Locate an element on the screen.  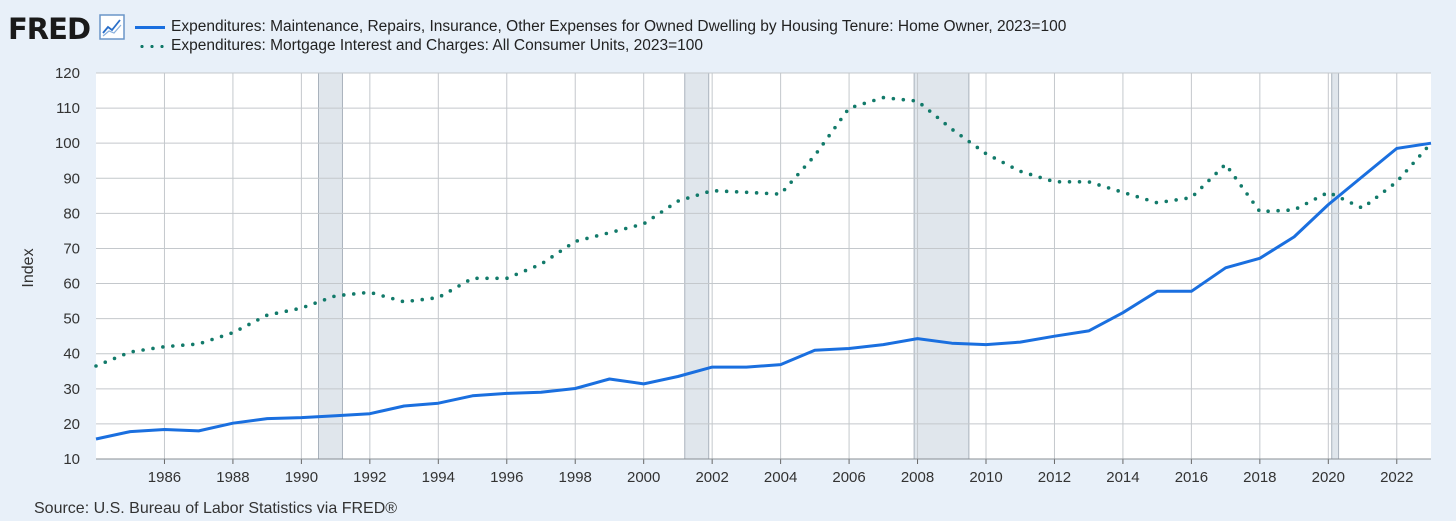
x-tick-label: 2018 is located at coordinates (1259, 477).